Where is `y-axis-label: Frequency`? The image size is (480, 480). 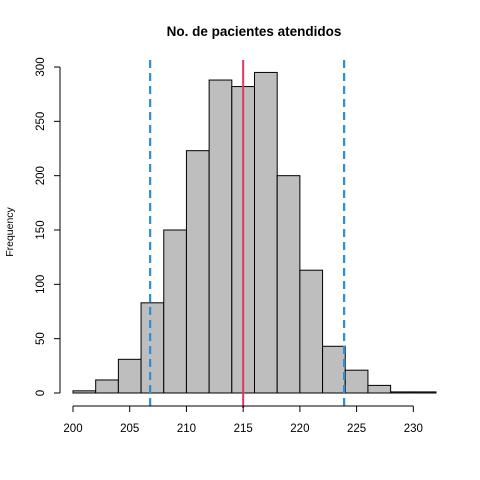
y-axis-label: Frequency is located at coordinates (10, 231).